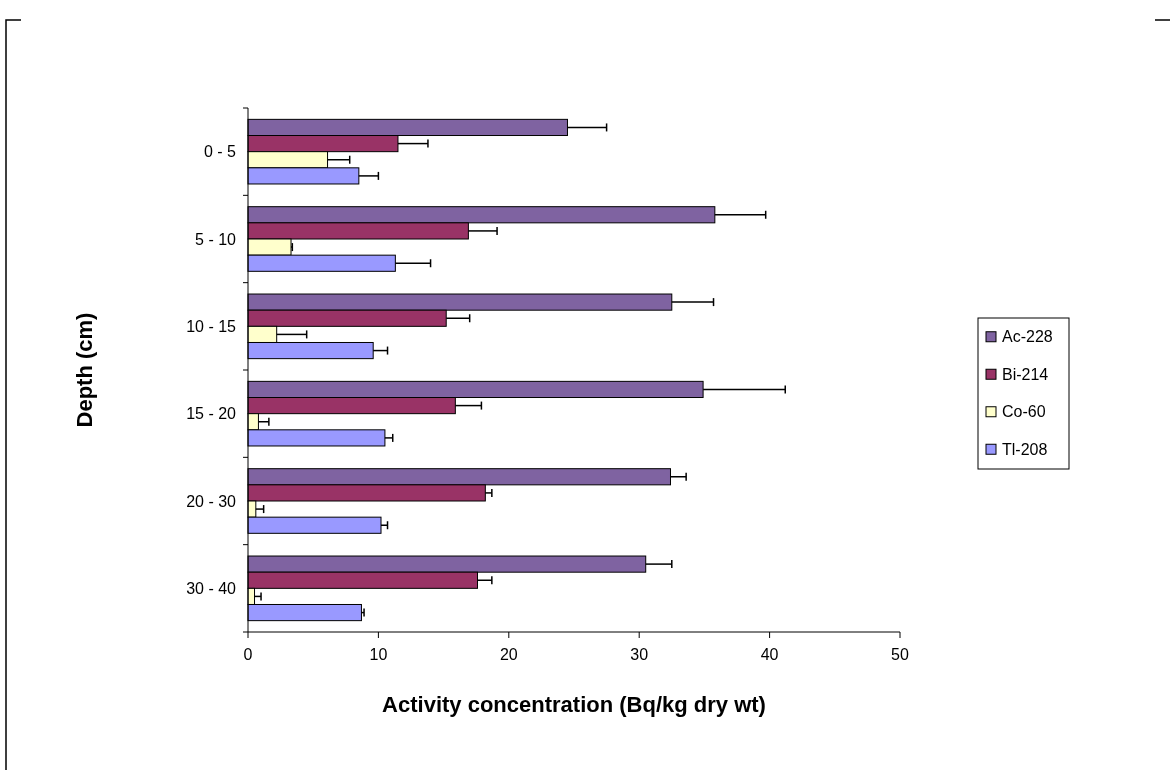 This screenshot has height=778, width=1176. Describe the element at coordinates (220, 152) in the screenshot. I see `y-tick-label: 0 - 5` at that location.